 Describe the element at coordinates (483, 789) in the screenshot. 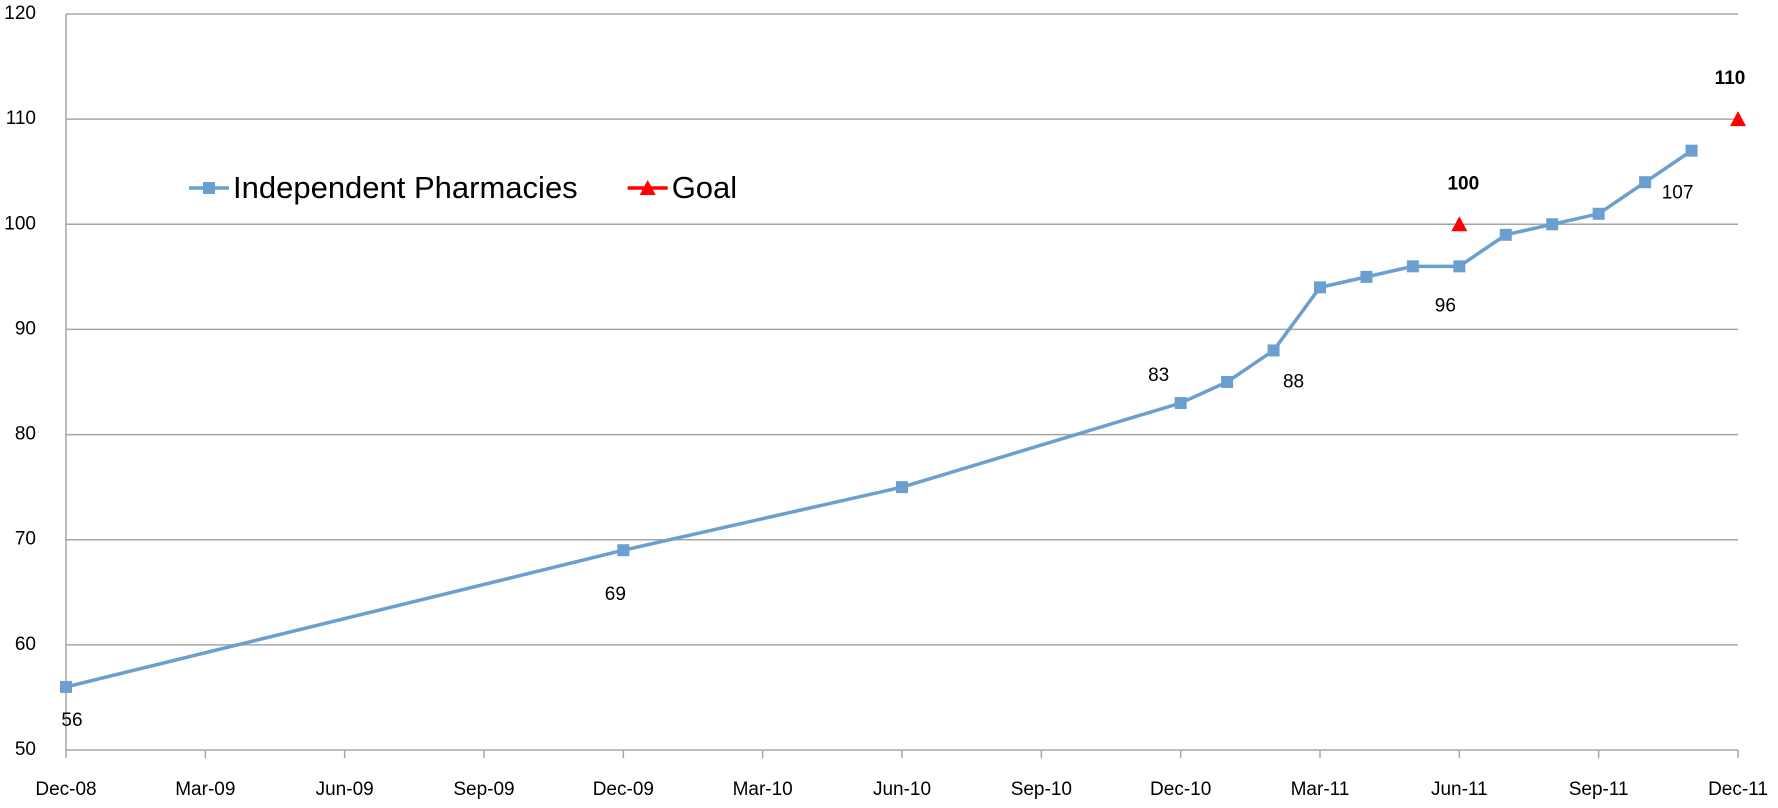

I see `x-tick-label: Sep-09` at that location.